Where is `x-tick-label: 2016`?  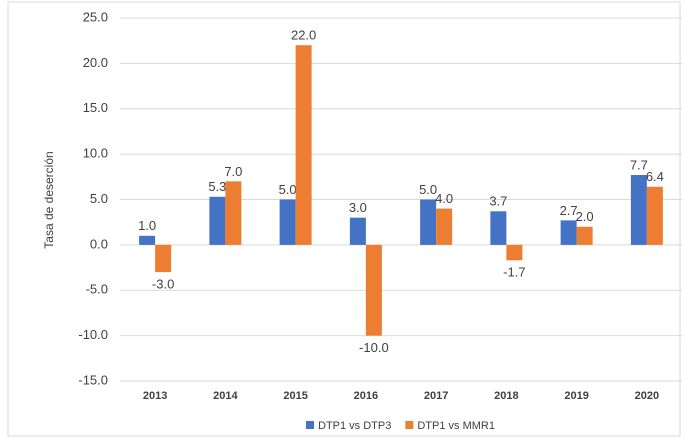
x-tick-label: 2016 is located at coordinates (366, 396).